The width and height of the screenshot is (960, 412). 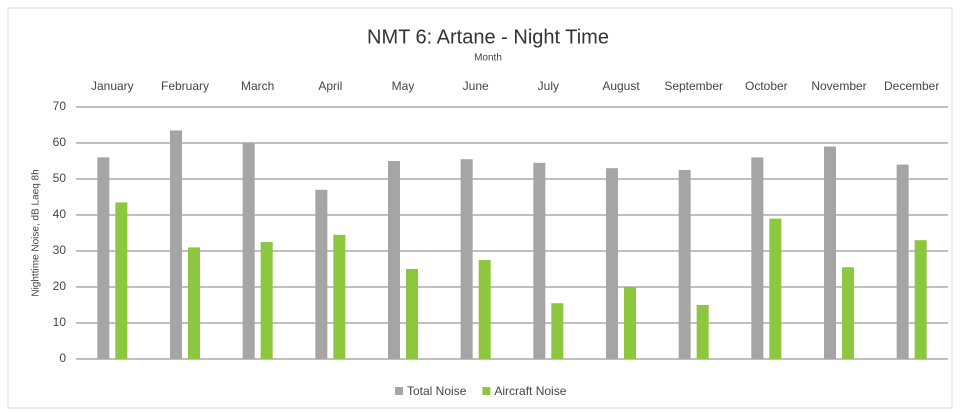 I want to click on x-tick-label: August, so click(x=621, y=86).